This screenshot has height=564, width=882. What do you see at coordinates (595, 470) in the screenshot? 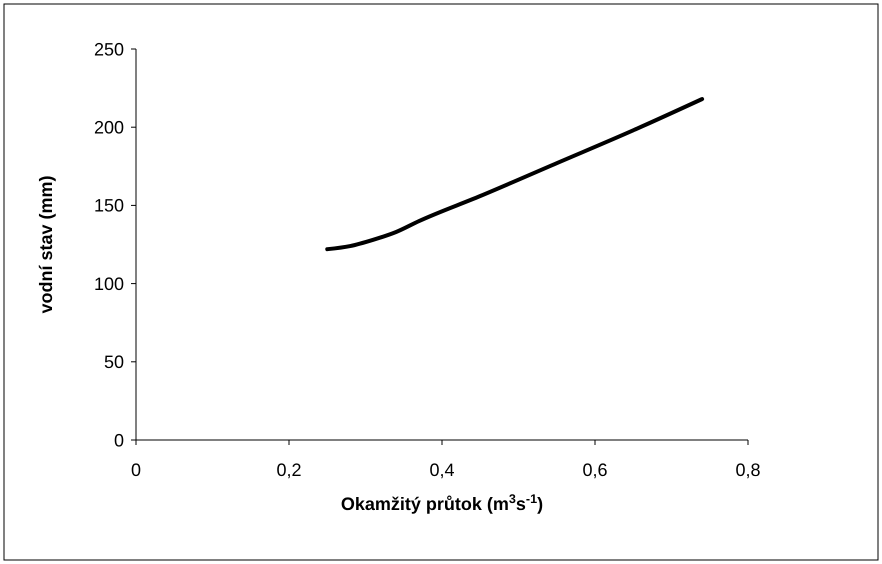
I see `x-tick-label: 0,6` at bounding box center [595, 470].